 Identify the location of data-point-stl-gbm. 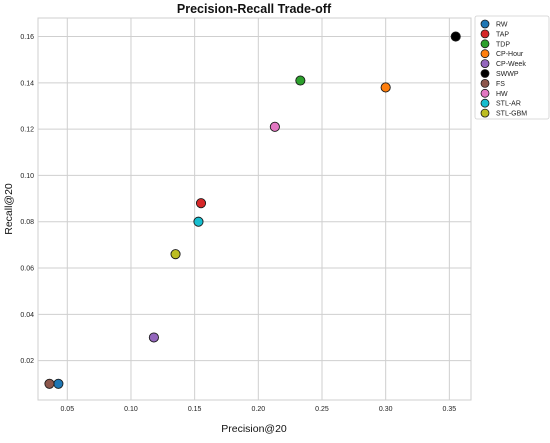
(175, 254).